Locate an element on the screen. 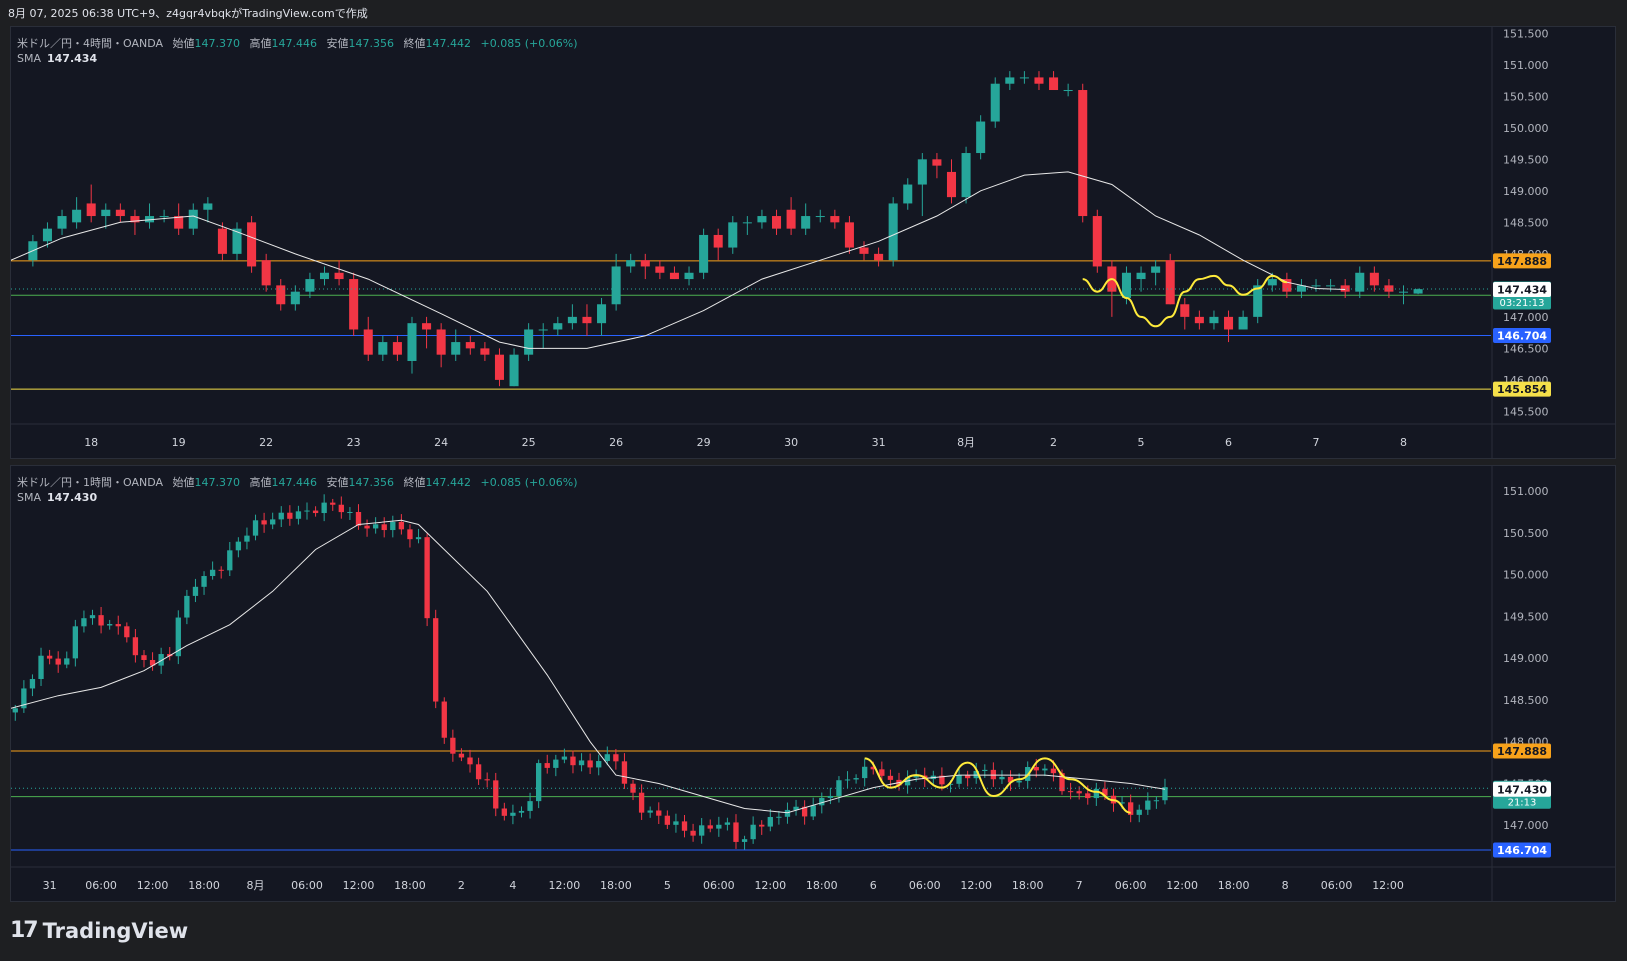  y-tick-label: 148.500 is located at coordinates (1526, 222).